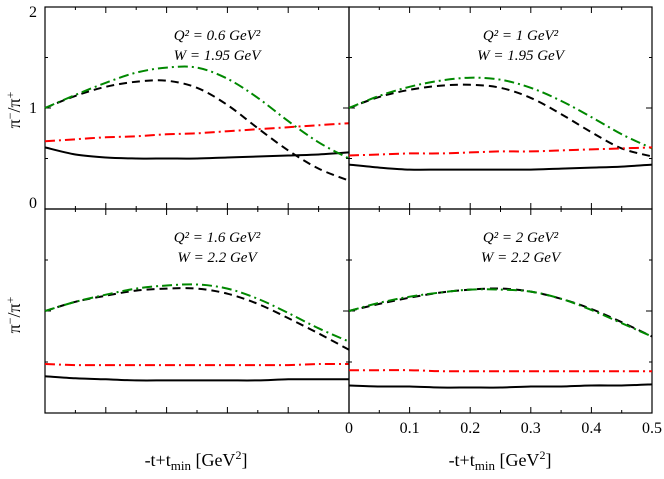 This screenshot has height=479, width=664. Describe the element at coordinates (521, 36) in the screenshot. I see `panel-annotation: Q² = 1 GeV²` at that location.